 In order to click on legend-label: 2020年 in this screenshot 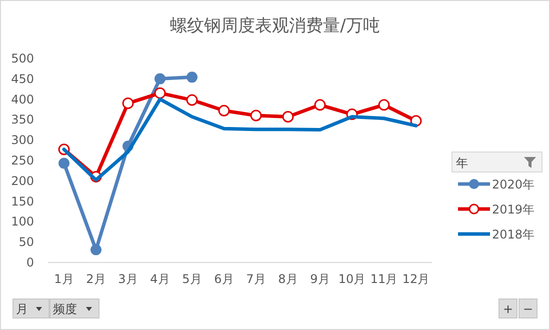, I will do `click(513, 185)`.